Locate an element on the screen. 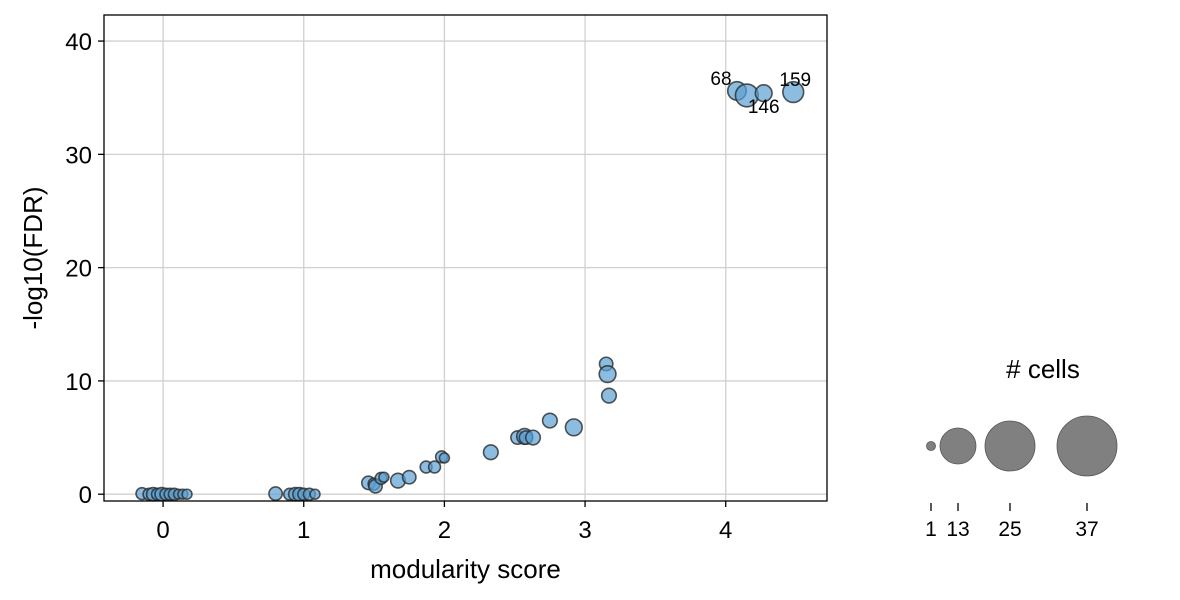 The width and height of the screenshot is (1180, 600). x-tick-label: 2 is located at coordinates (444, 530).